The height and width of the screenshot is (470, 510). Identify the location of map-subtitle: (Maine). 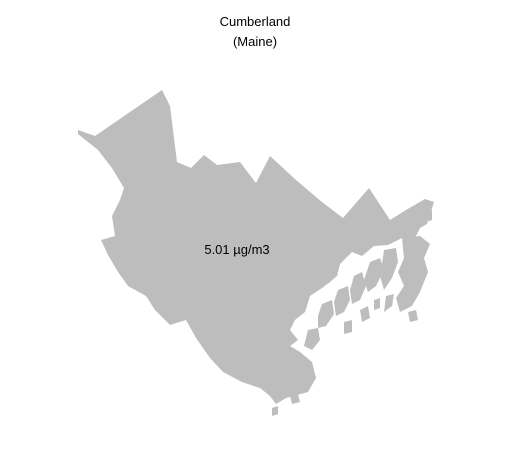
(255, 41).